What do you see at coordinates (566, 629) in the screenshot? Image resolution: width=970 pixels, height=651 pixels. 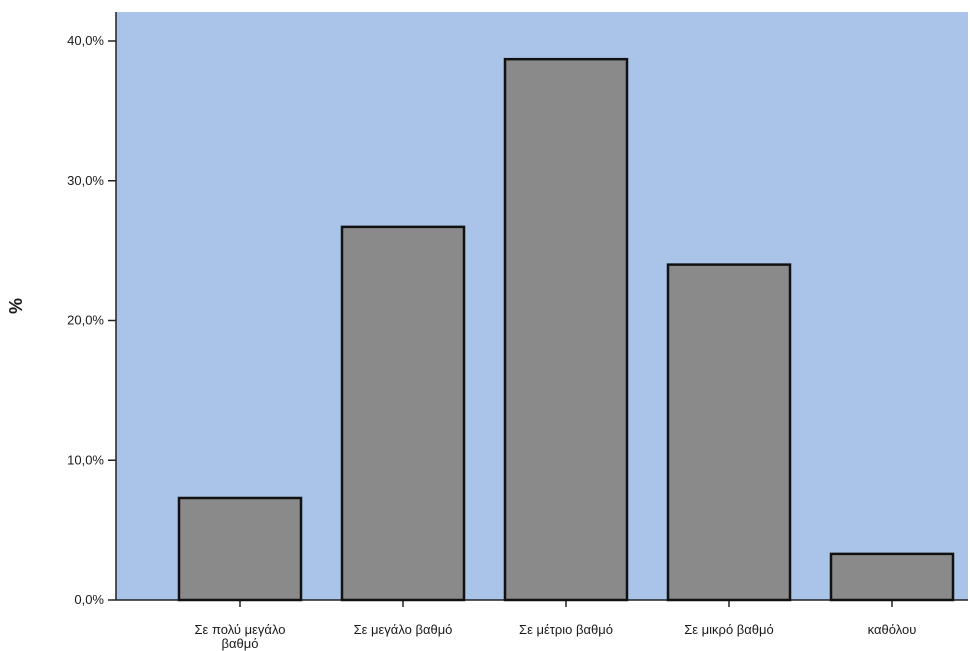 I see `x-tick-label: Σε μέτριο βαθμό` at bounding box center [566, 629].